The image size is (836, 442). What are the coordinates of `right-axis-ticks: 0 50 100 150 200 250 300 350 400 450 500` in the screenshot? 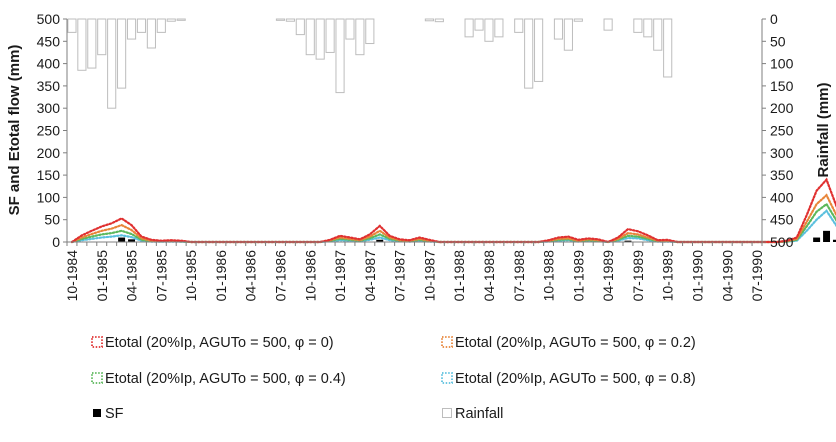 It's located at (778, 130).